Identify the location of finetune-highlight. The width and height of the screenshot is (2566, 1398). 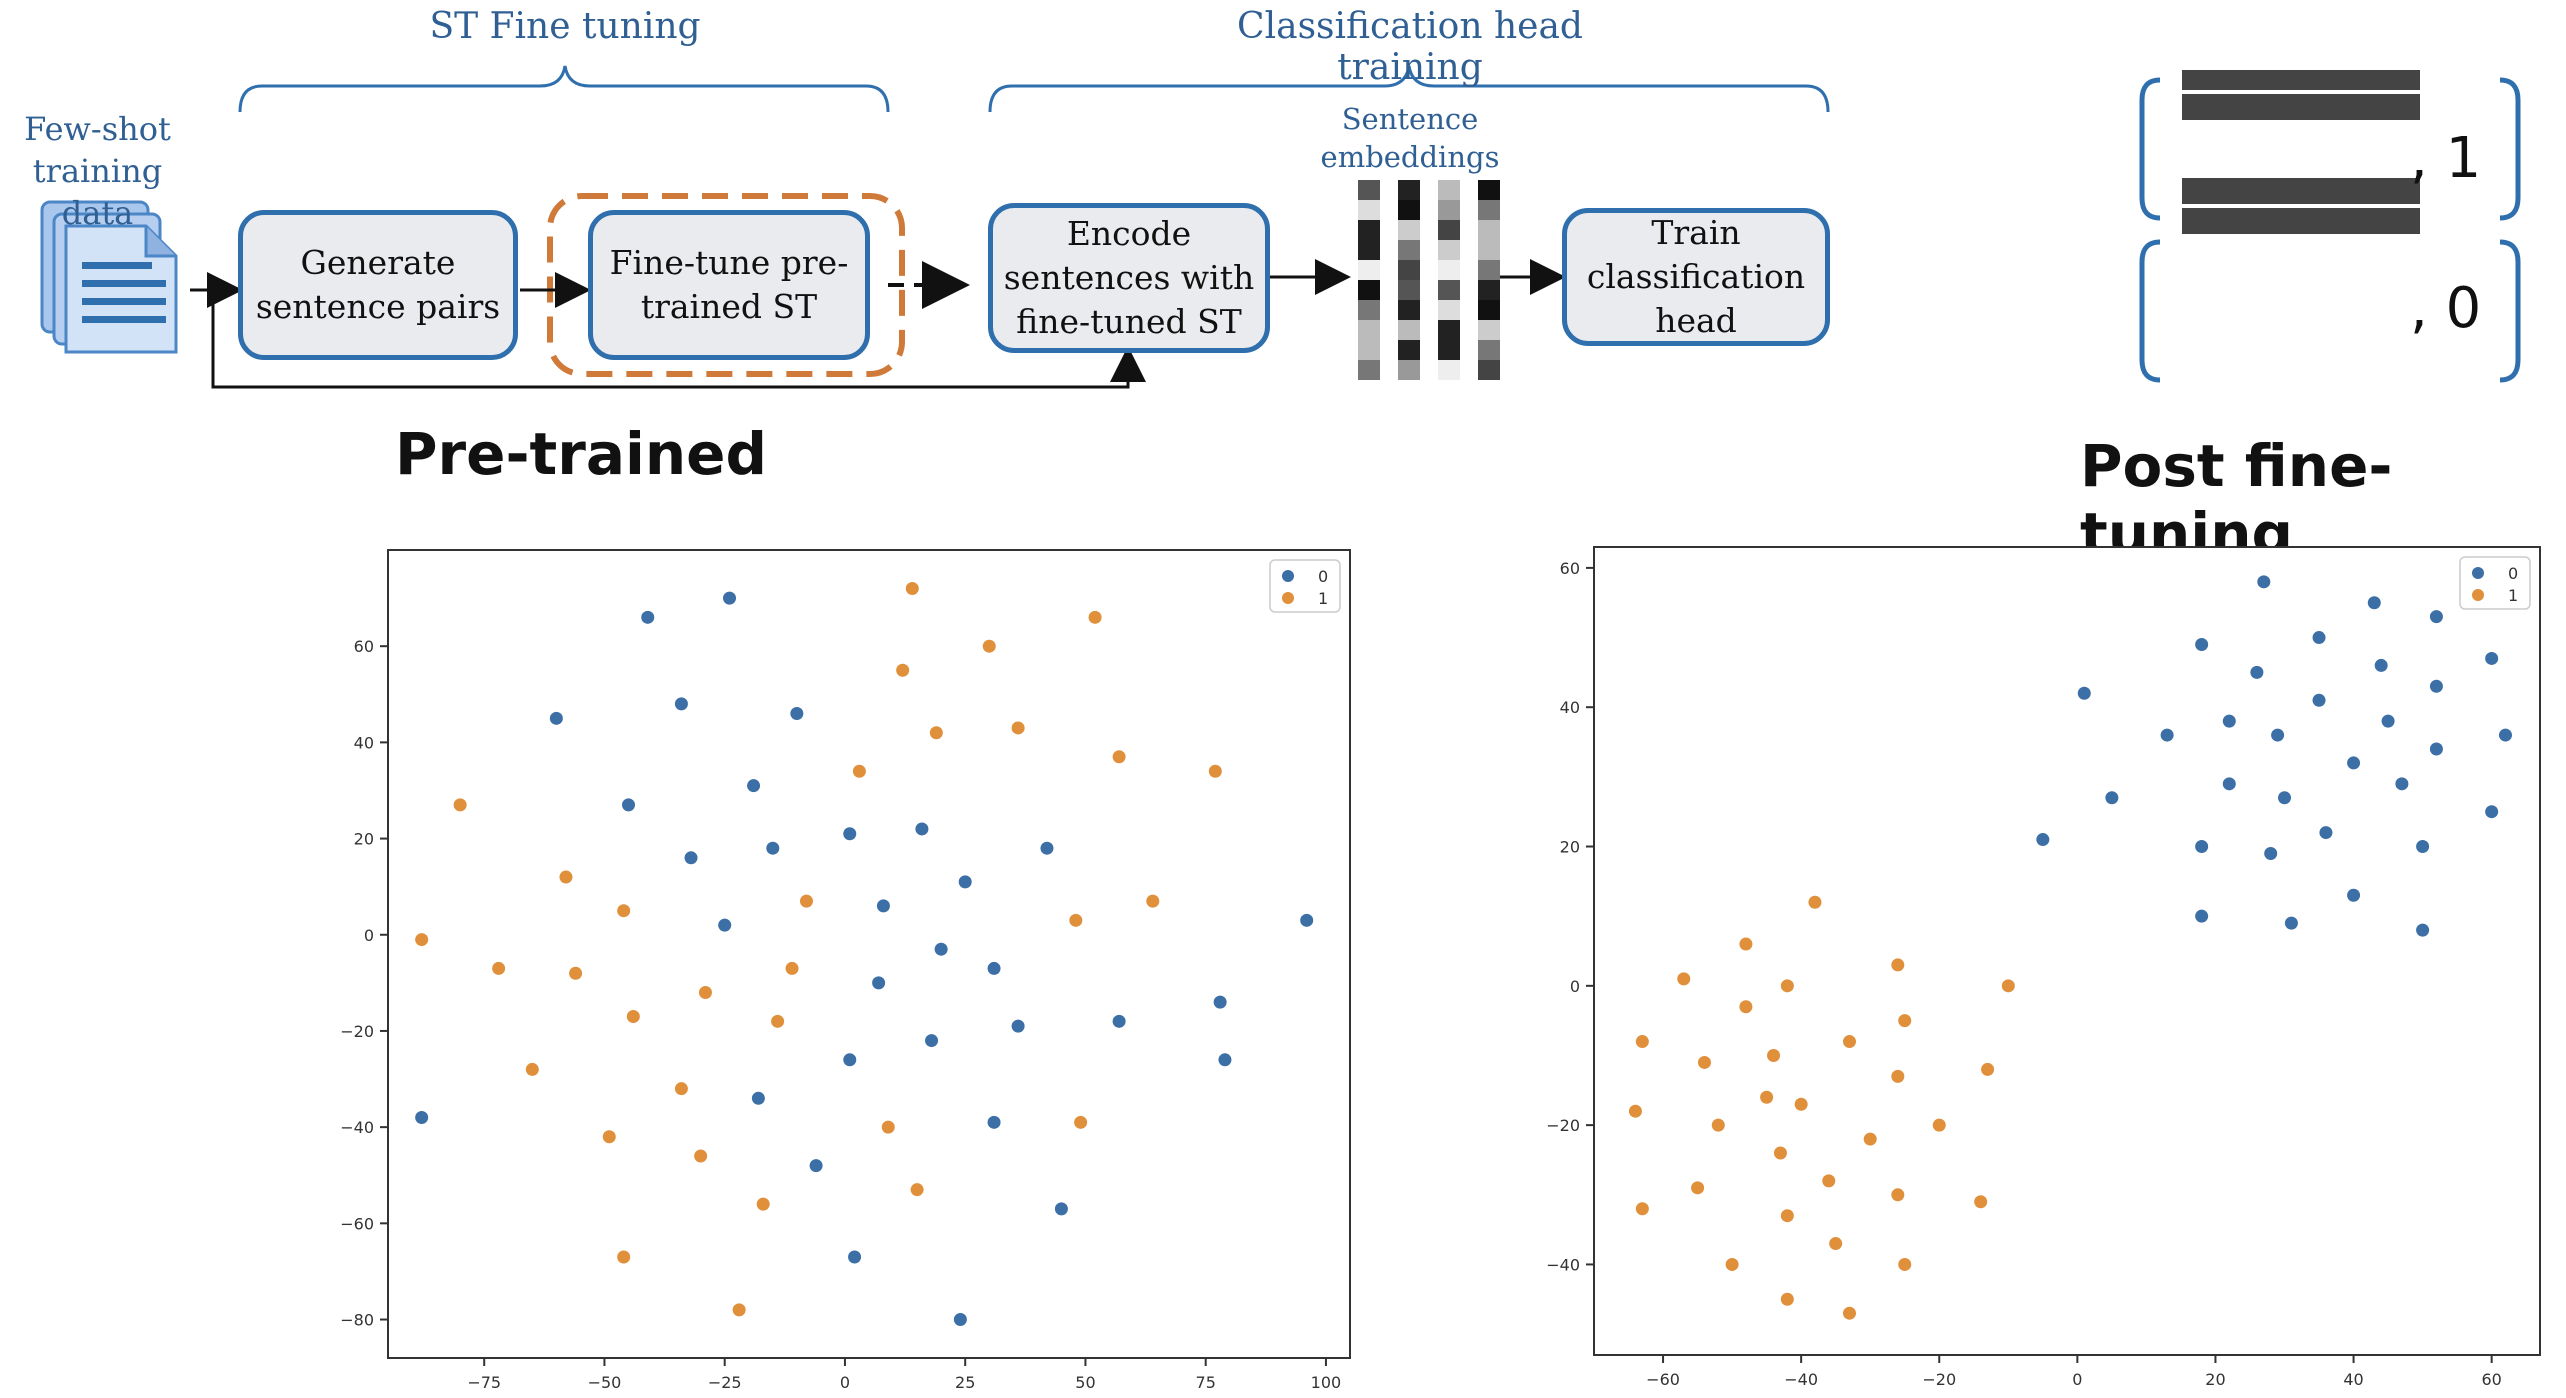
(726, 285).